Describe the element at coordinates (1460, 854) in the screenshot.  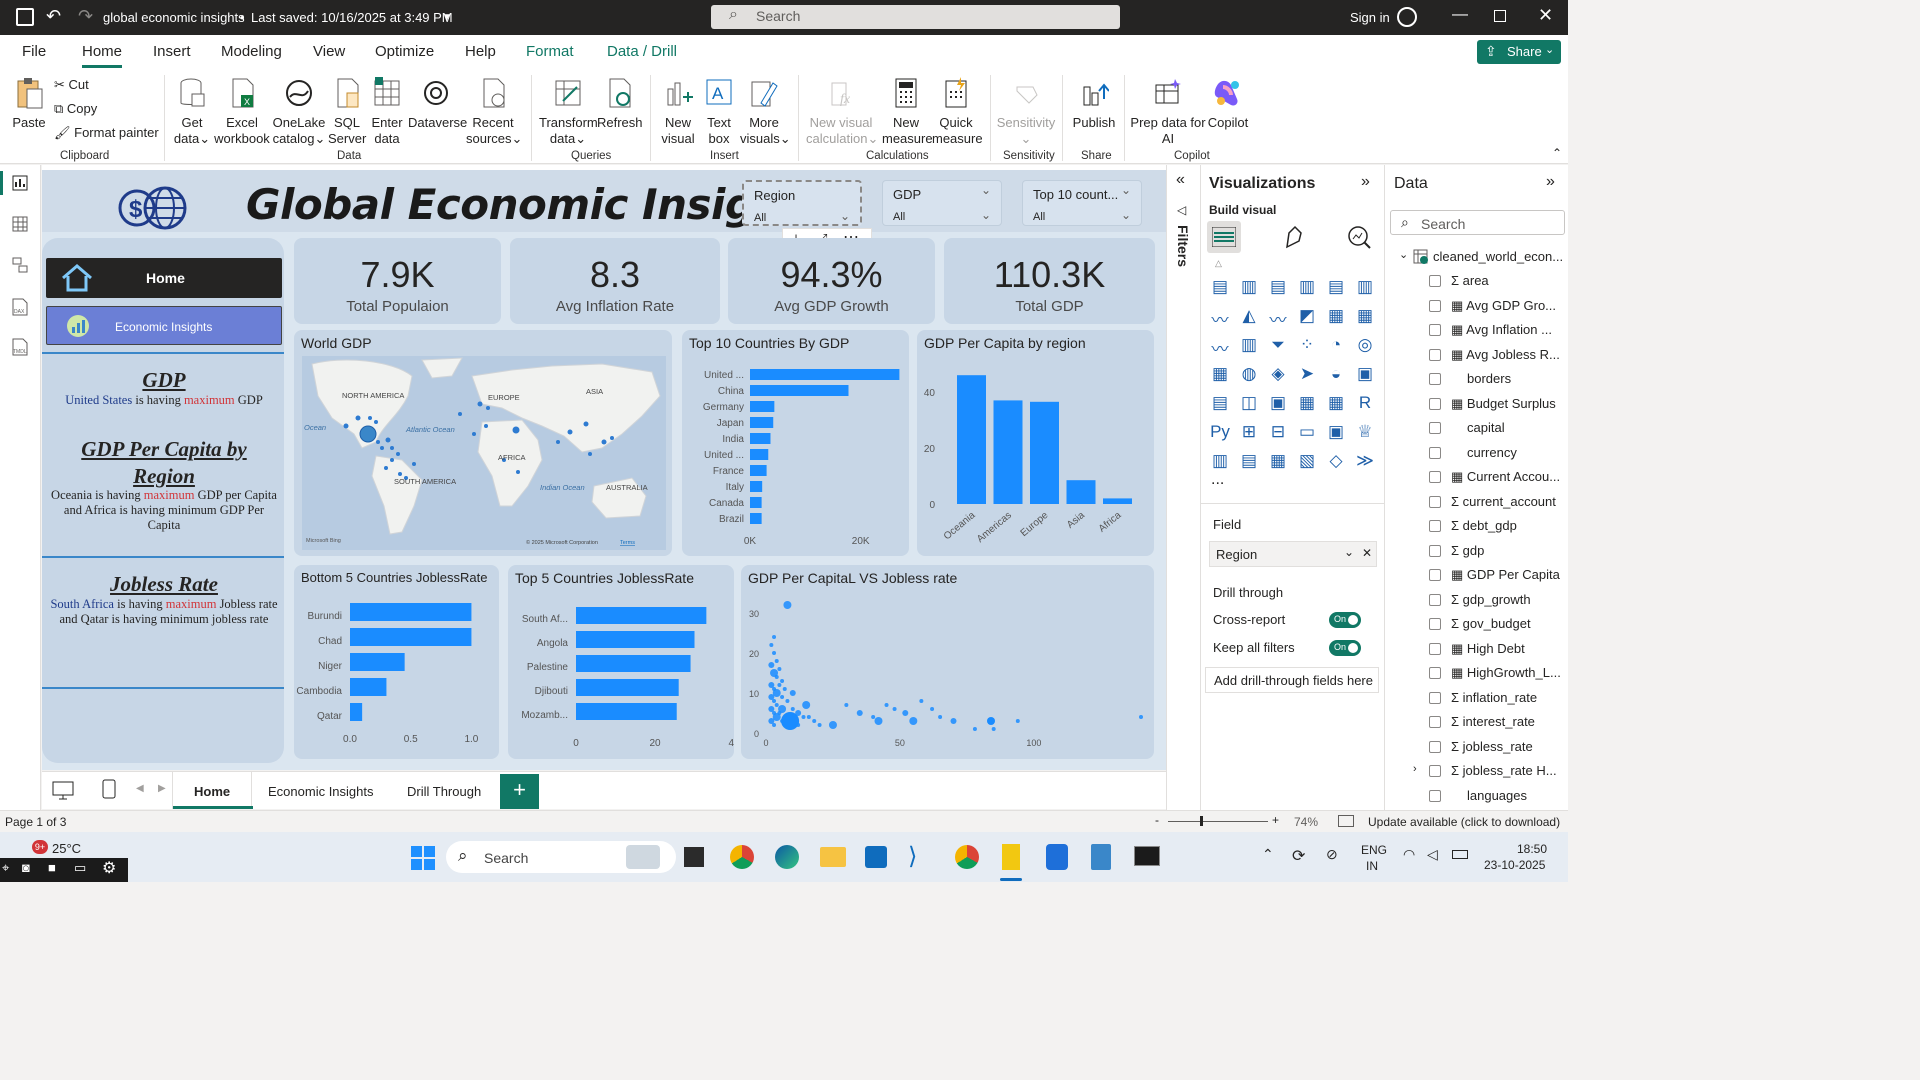
I see `battery-icon` at that location.